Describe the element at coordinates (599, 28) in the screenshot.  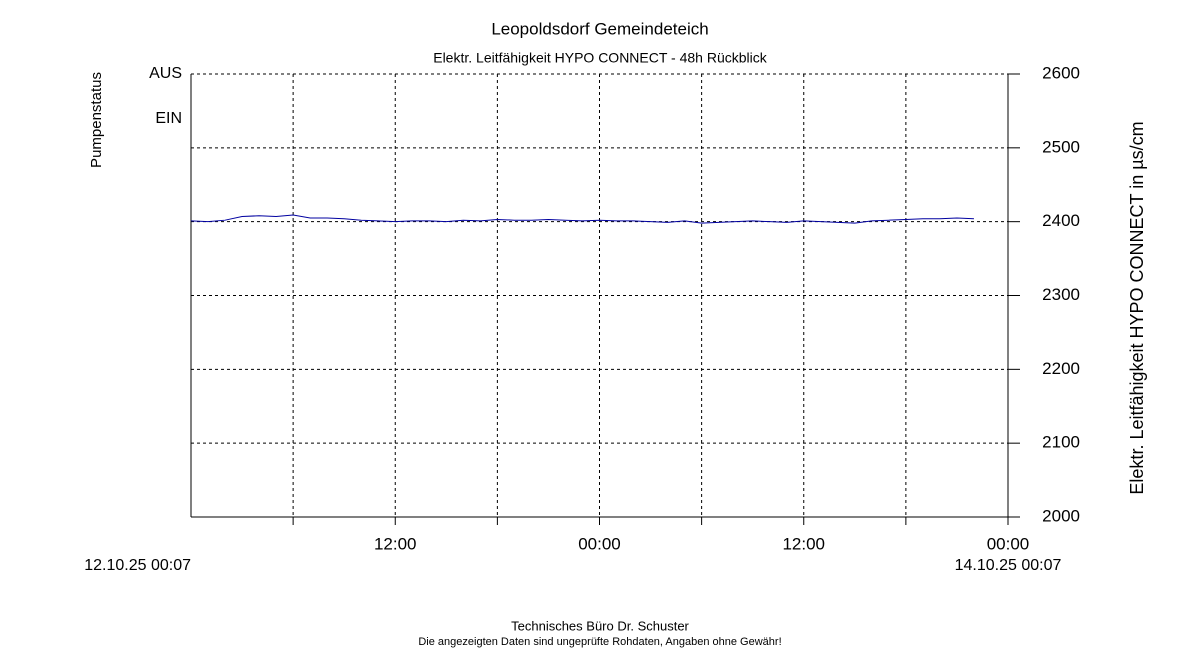
I see `chart-title: Leopoldsdorf Gemeindeteich` at that location.